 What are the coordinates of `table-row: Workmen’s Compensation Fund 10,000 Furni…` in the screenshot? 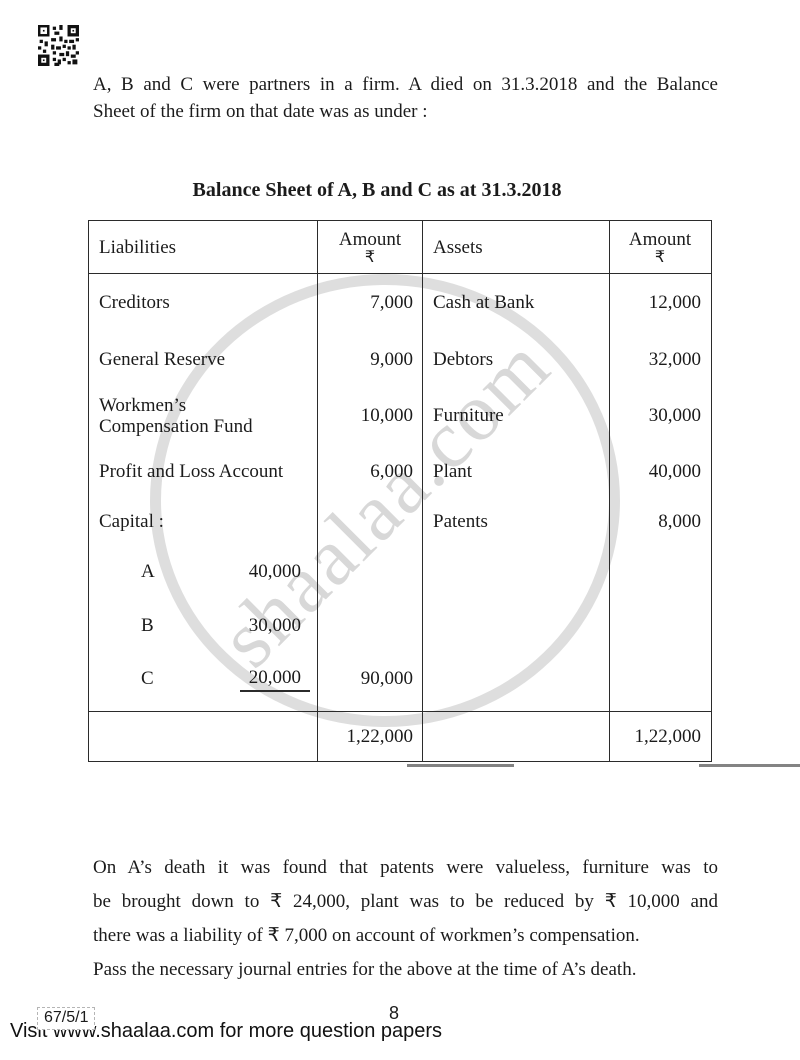 It's located at (400, 415).